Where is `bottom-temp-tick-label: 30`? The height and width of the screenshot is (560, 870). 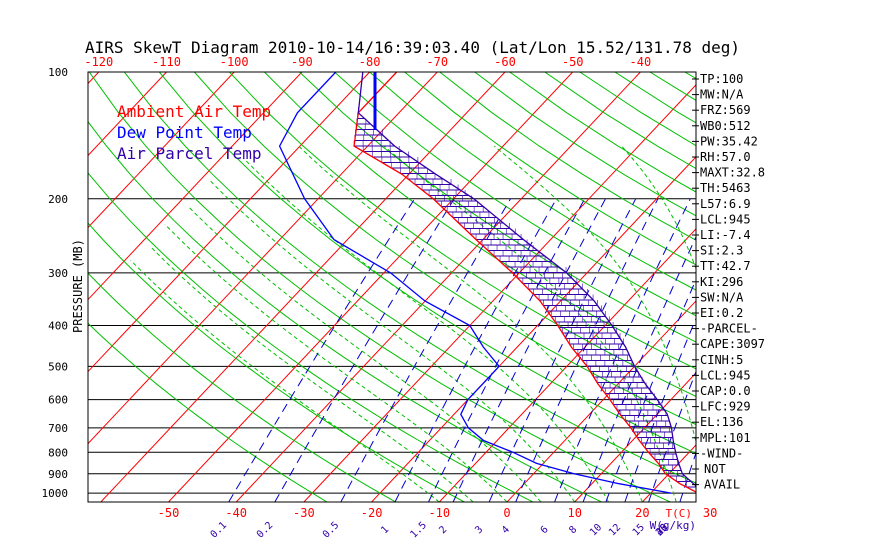
bottom-temp-tick-label: 30 is located at coordinates (710, 513).